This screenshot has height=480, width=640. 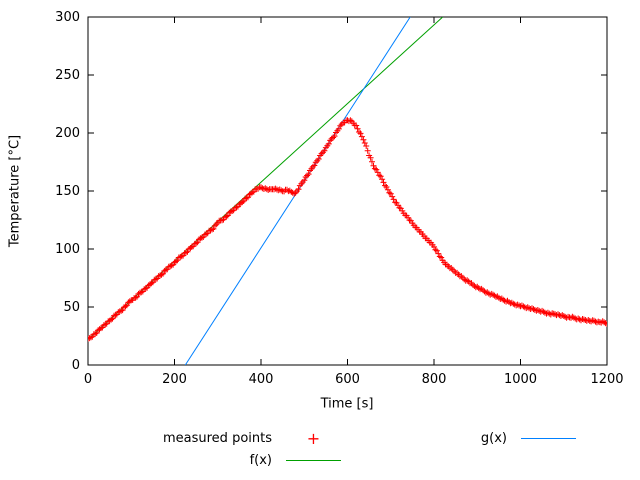 I want to click on legend-entry-measured-points: measured points +, so click(x=216, y=438).